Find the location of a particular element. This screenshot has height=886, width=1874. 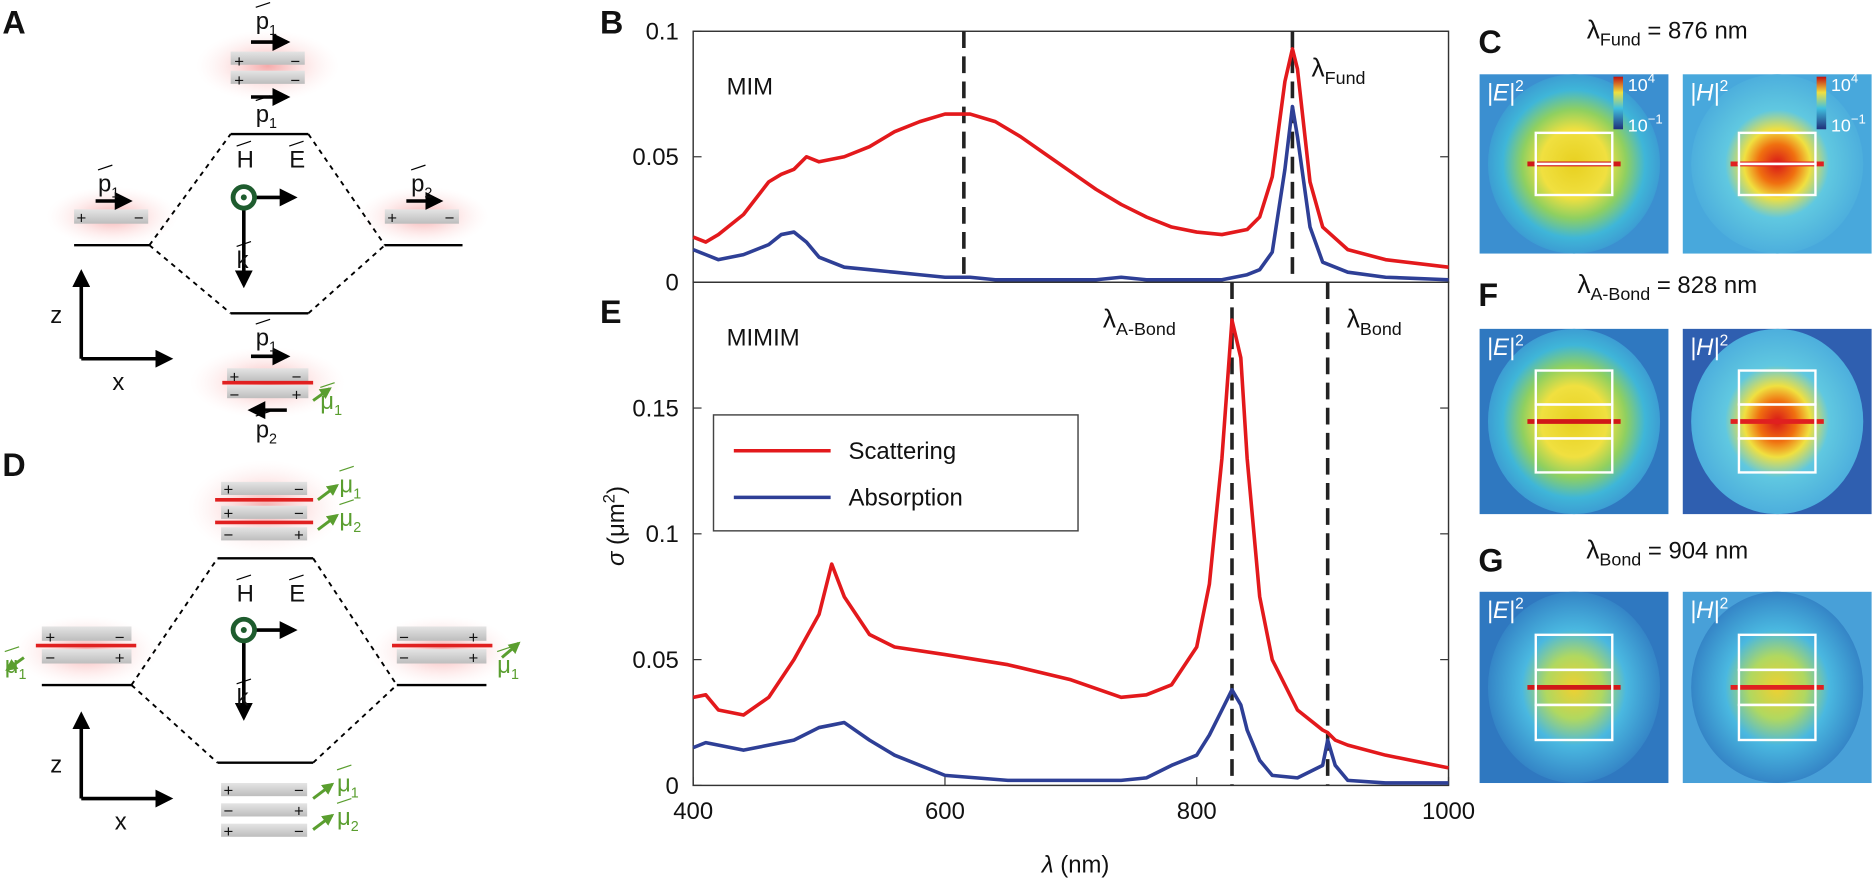

text-part: 4 is located at coordinates (1854, 78).